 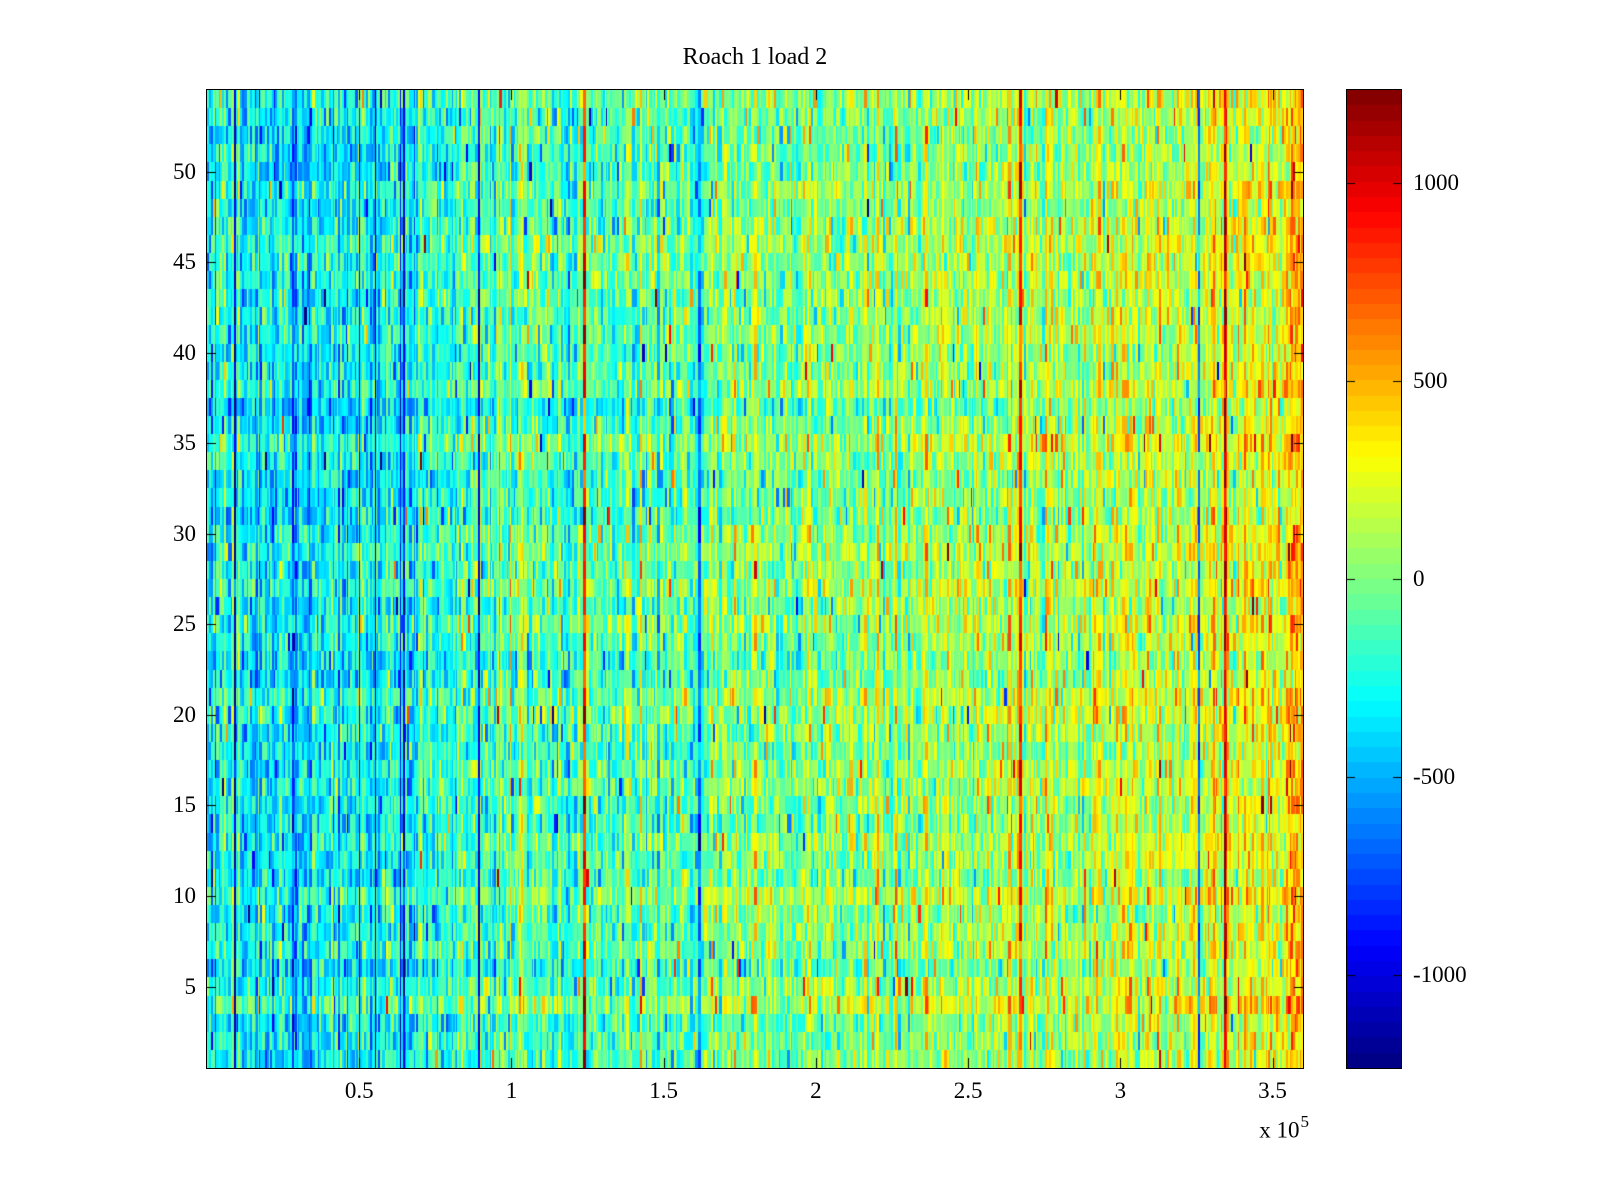 I want to click on colorbar, so click(x=1374, y=579).